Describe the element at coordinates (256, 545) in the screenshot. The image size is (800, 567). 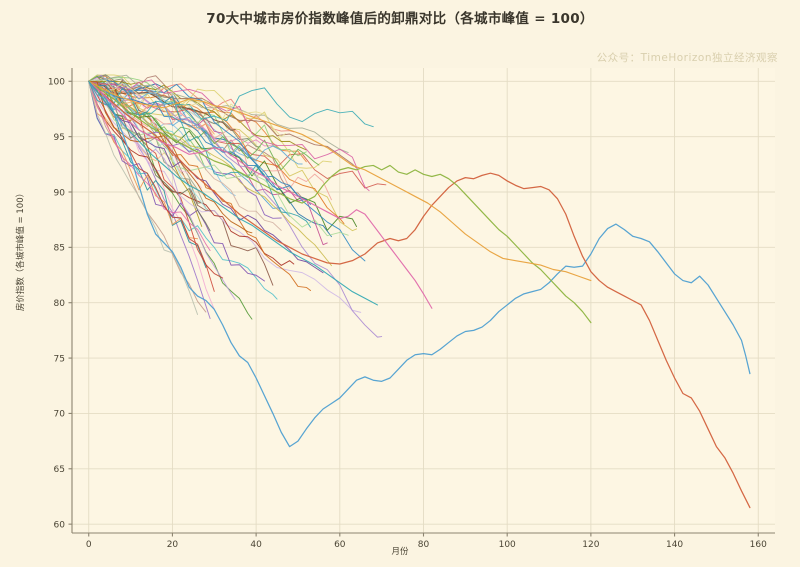
I see `svg-text: 40` at that location.